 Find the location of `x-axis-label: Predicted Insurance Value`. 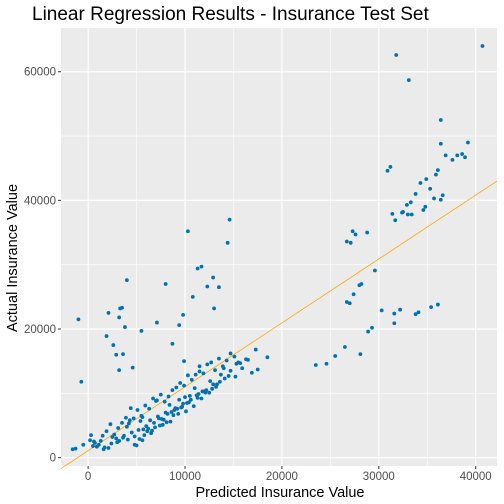

x-axis-label: Predicted Insurance Value is located at coordinates (279, 493).